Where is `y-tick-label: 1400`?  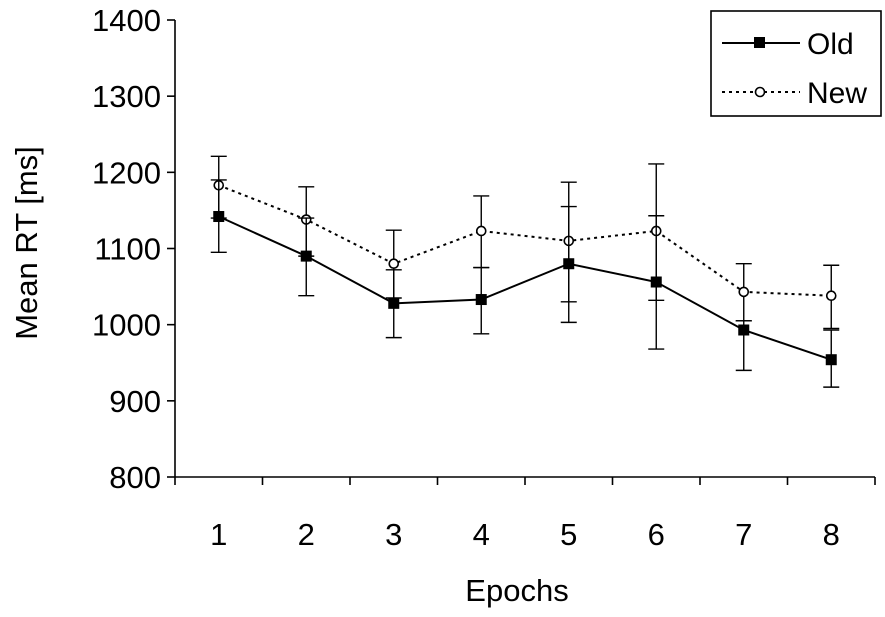 y-tick-label: 1400 is located at coordinates (126, 20).